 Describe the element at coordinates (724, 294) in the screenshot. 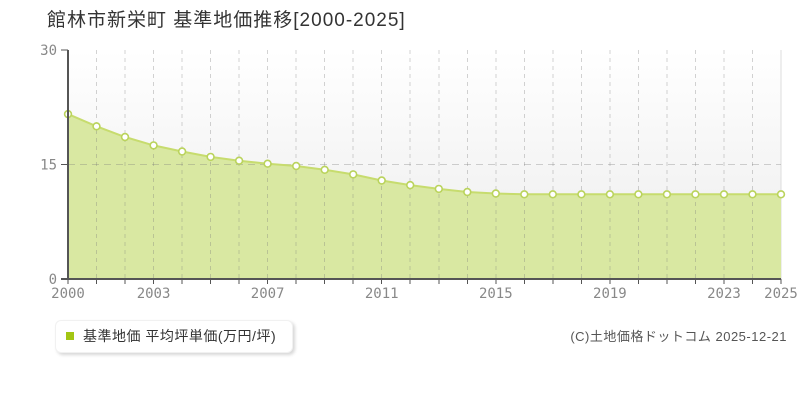

I see `x-tick-label: 2023` at that location.